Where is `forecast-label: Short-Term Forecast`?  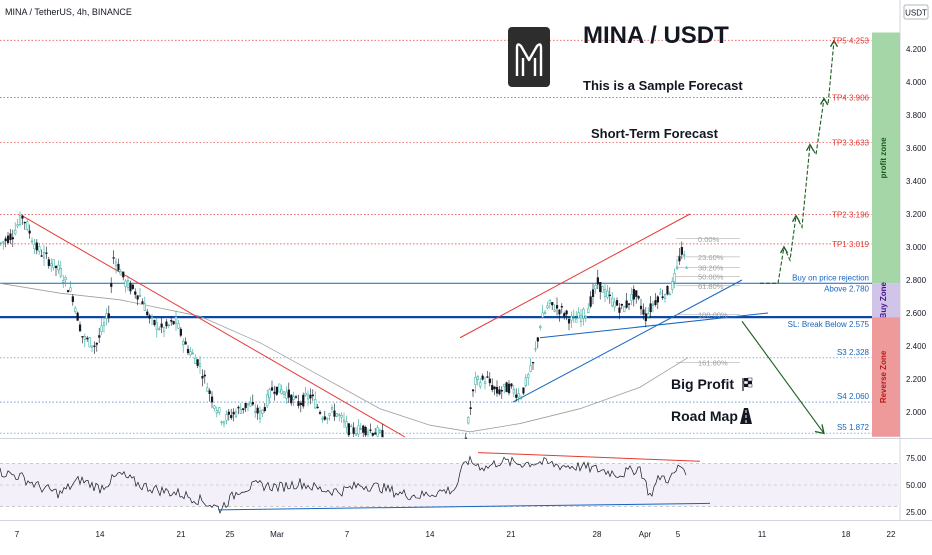 forecast-label: Short-Term Forecast is located at coordinates (655, 133).